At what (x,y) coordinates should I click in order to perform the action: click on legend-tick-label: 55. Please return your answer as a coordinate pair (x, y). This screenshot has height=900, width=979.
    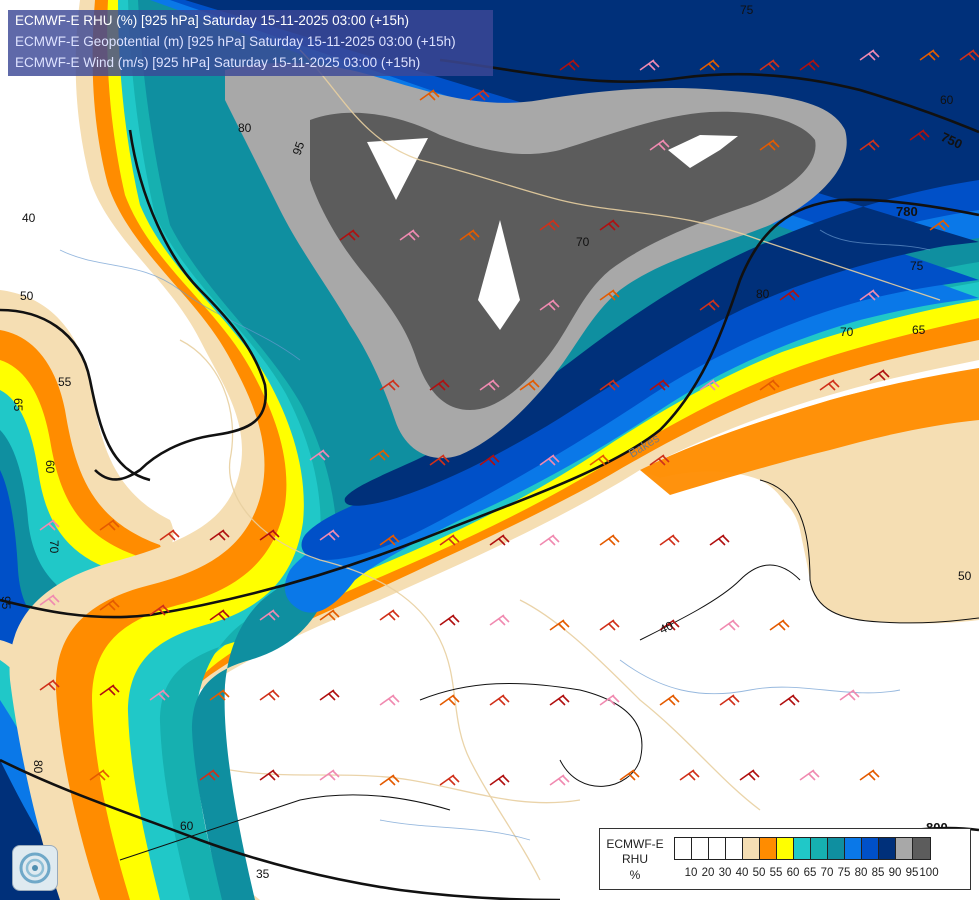
    Looking at the image, I should click on (776, 873).